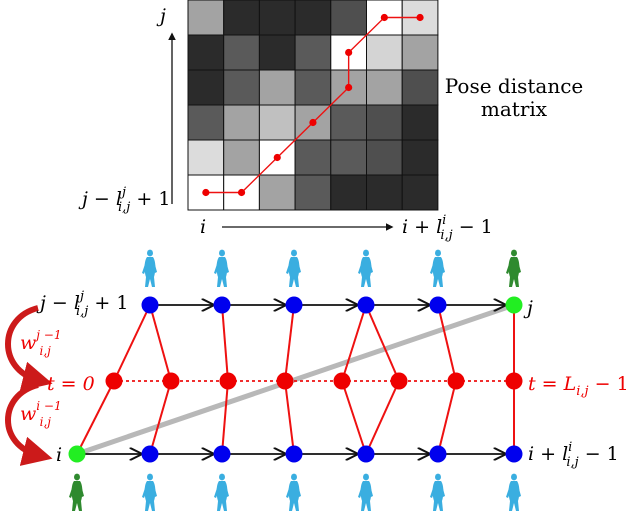 This screenshot has width=631, height=519. I want to click on weight-label-top: wj −1 i,j, so click(41, 343).